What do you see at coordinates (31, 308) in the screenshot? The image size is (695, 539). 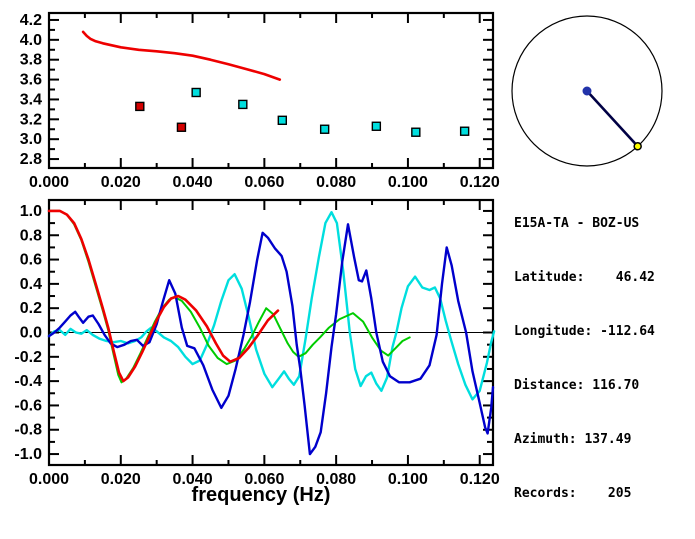 I see `y-tick-label: 0.2` at bounding box center [31, 308].